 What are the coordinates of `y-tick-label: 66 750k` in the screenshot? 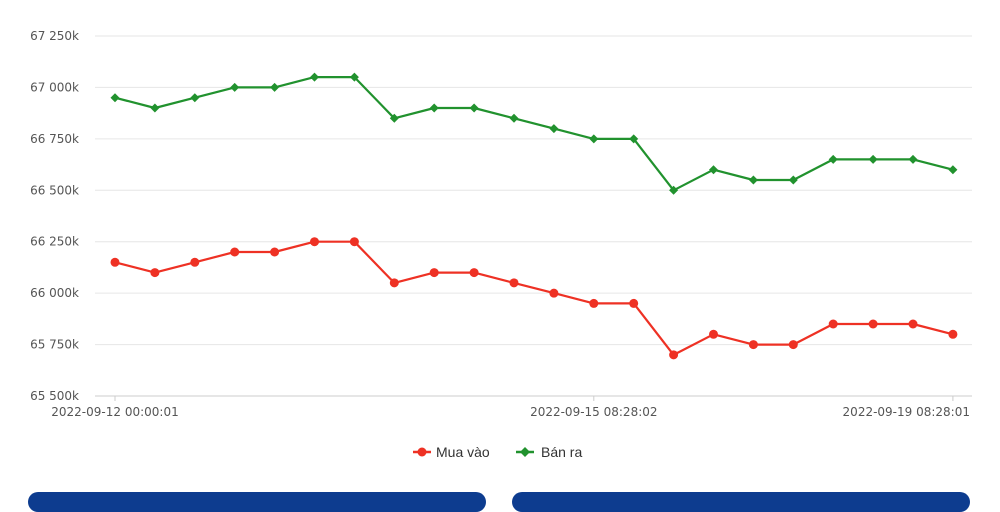 It's located at (54, 139).